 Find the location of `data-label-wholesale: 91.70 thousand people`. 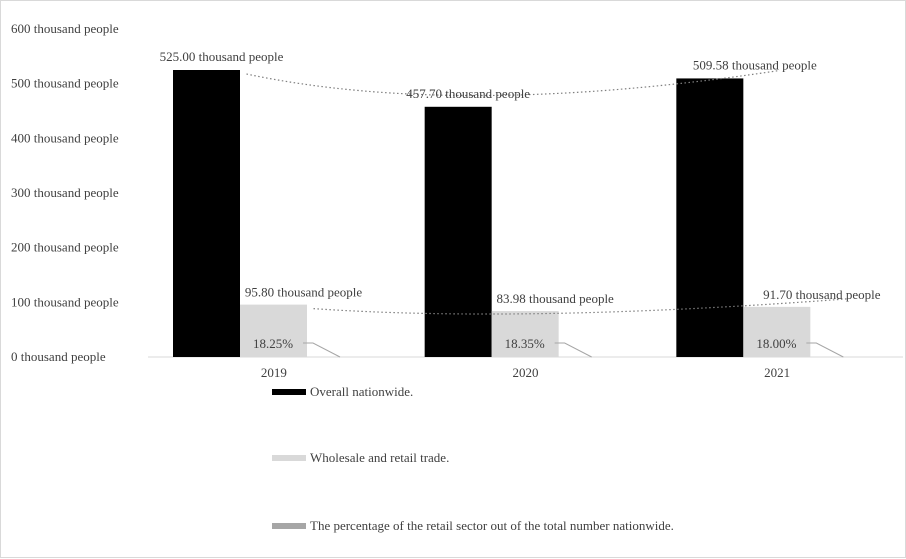

data-label-wholesale: 91.70 thousand people is located at coordinates (822, 294).